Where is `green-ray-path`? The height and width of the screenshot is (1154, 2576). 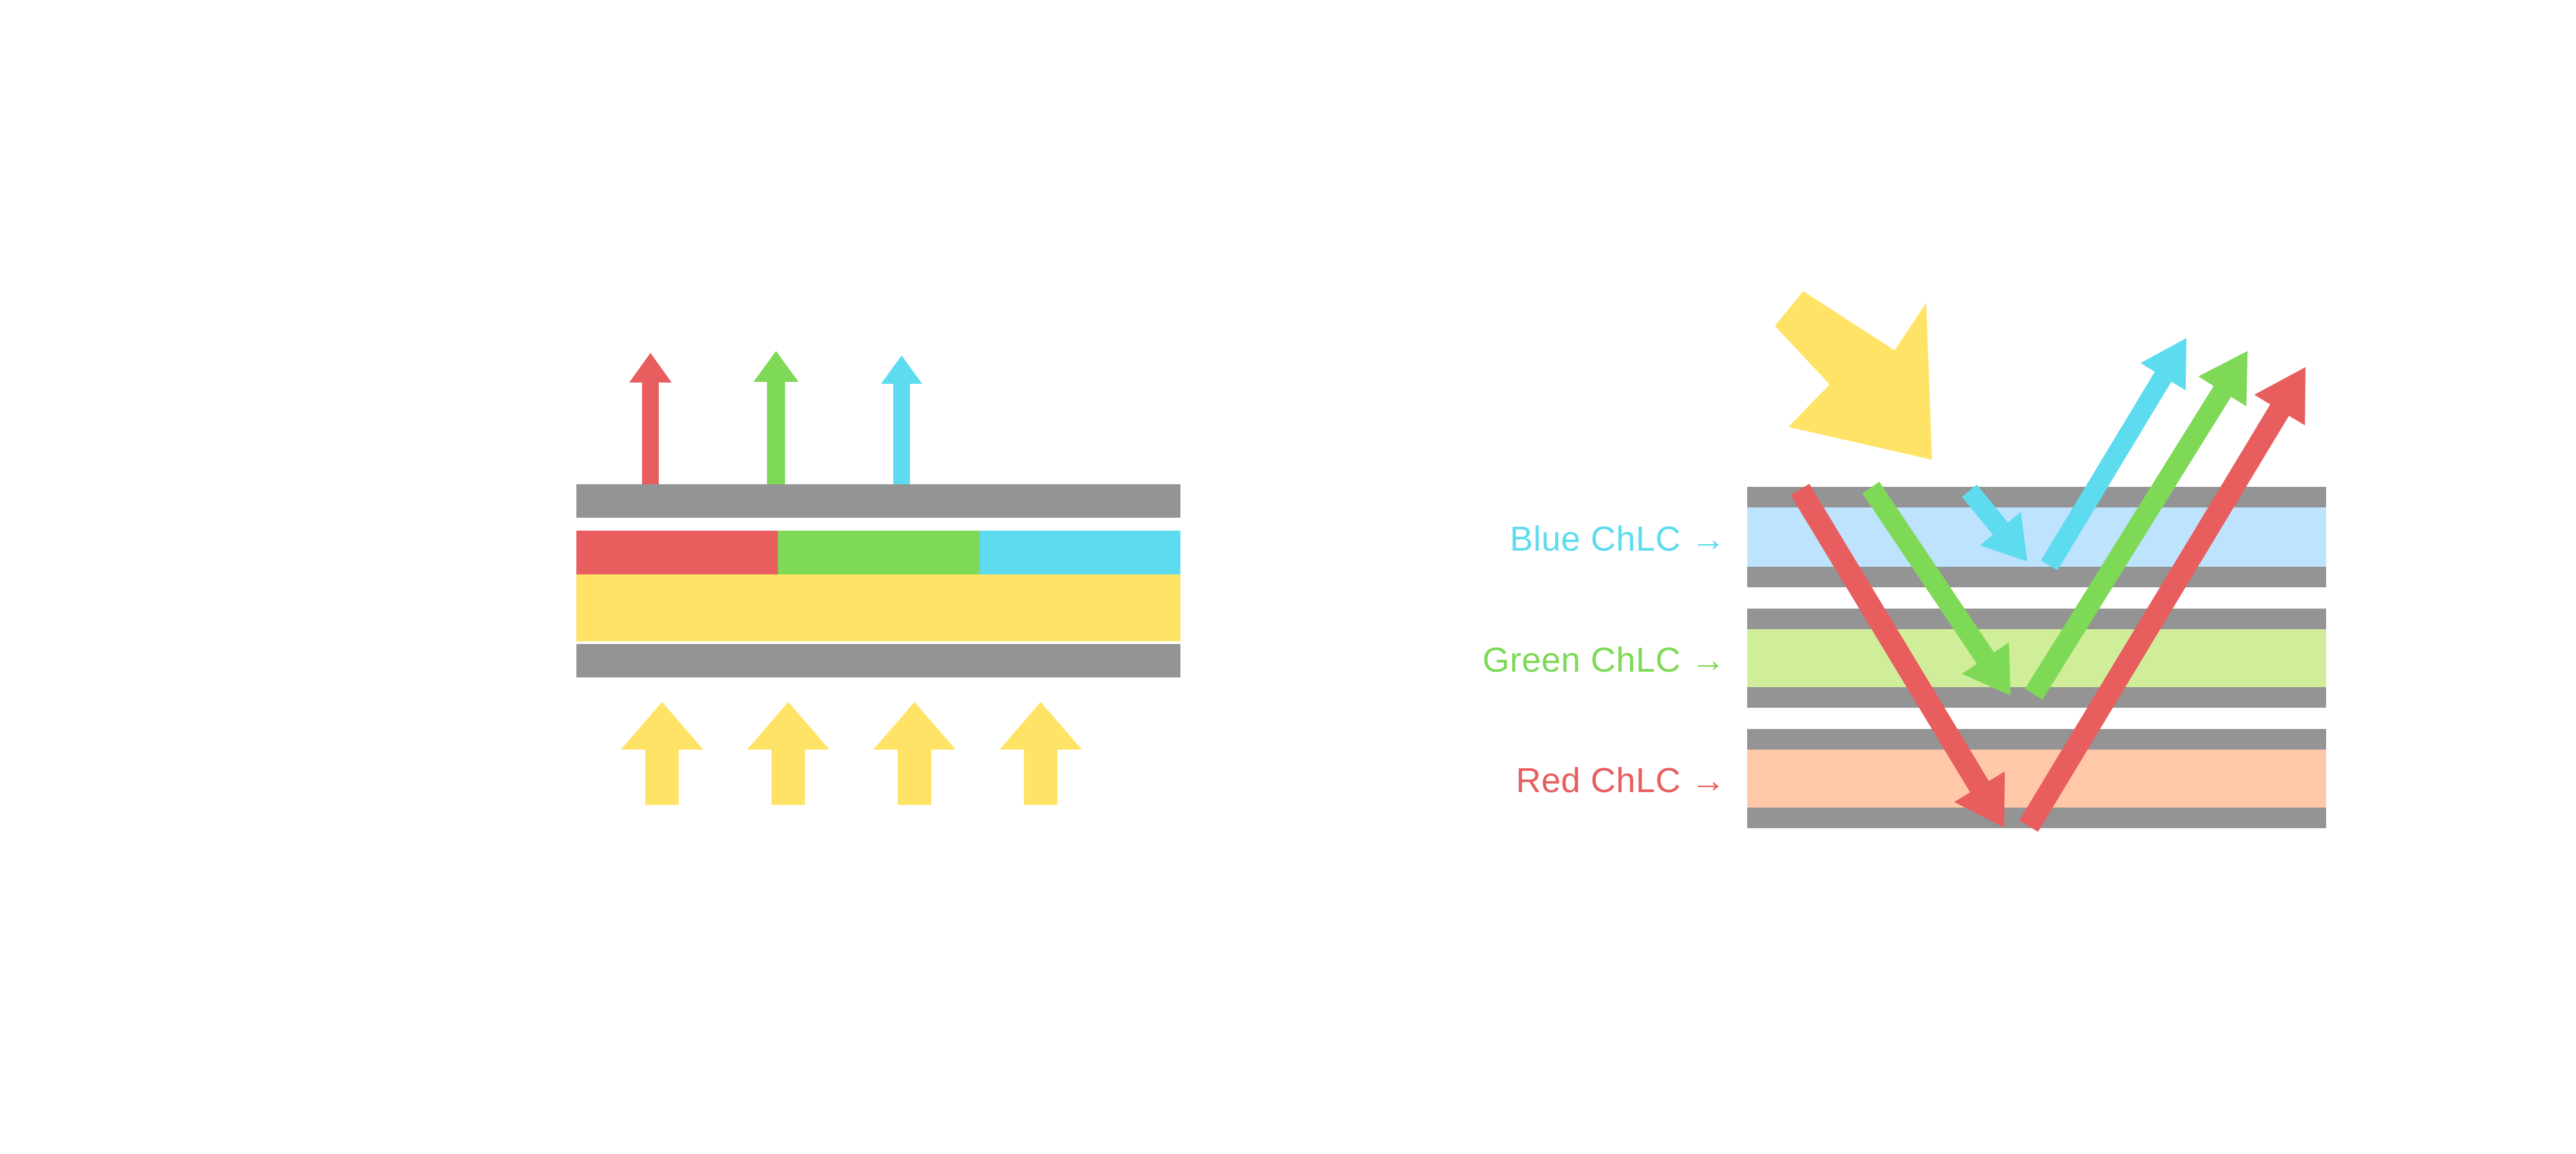 green-ray-path is located at coordinates (2055, 525).